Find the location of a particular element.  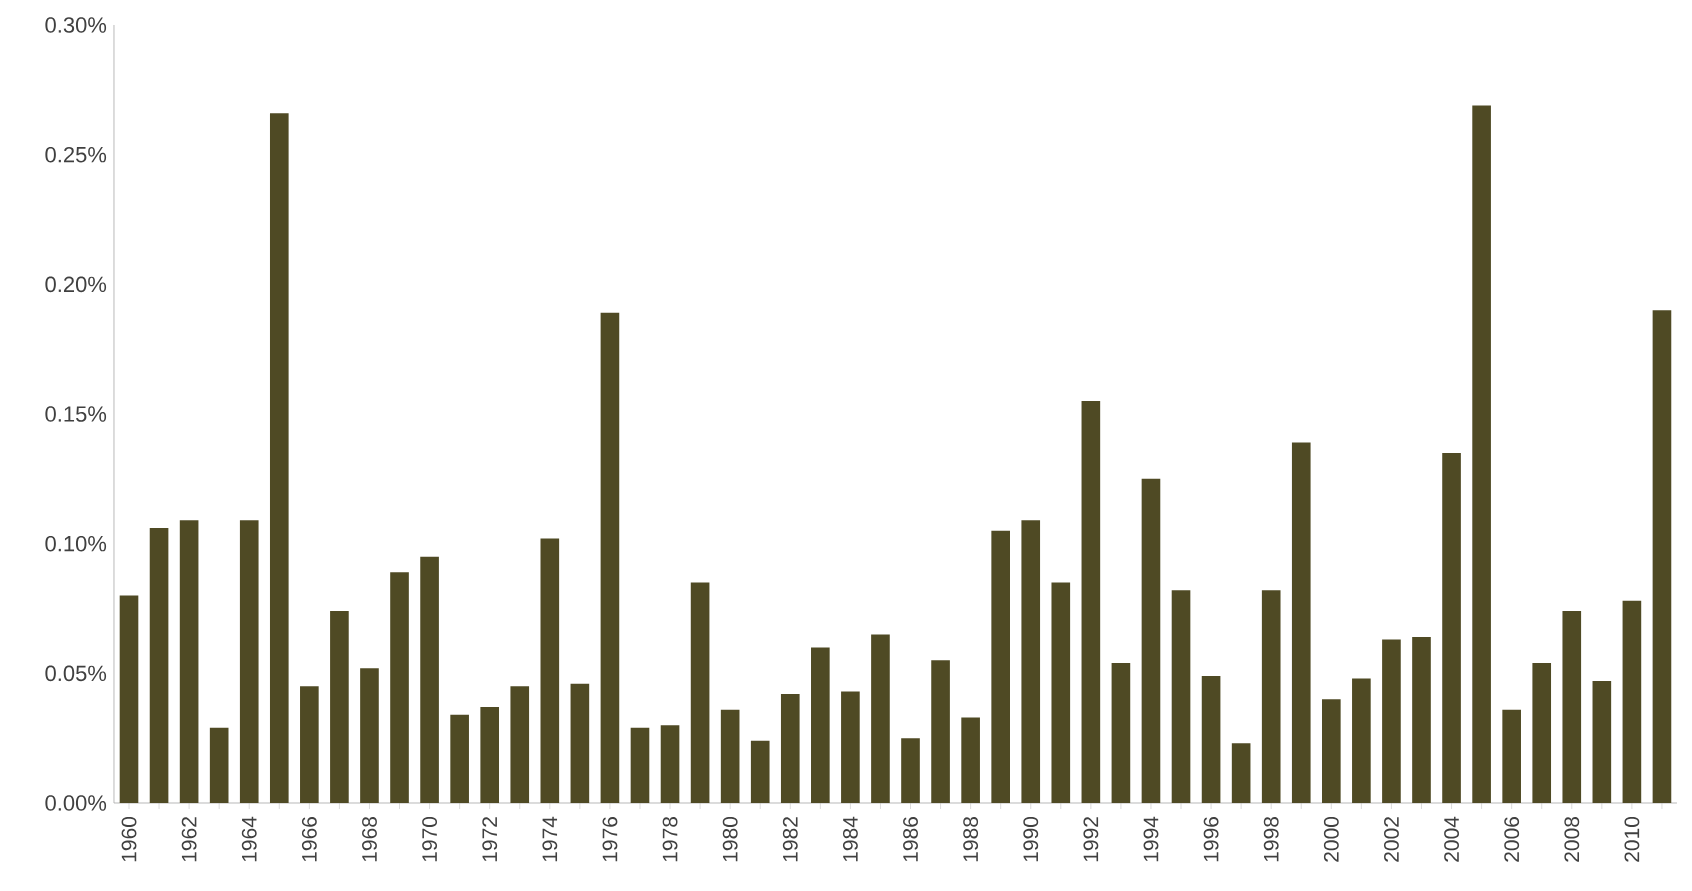

x-tick-label: 1984 is located at coordinates (850, 839).